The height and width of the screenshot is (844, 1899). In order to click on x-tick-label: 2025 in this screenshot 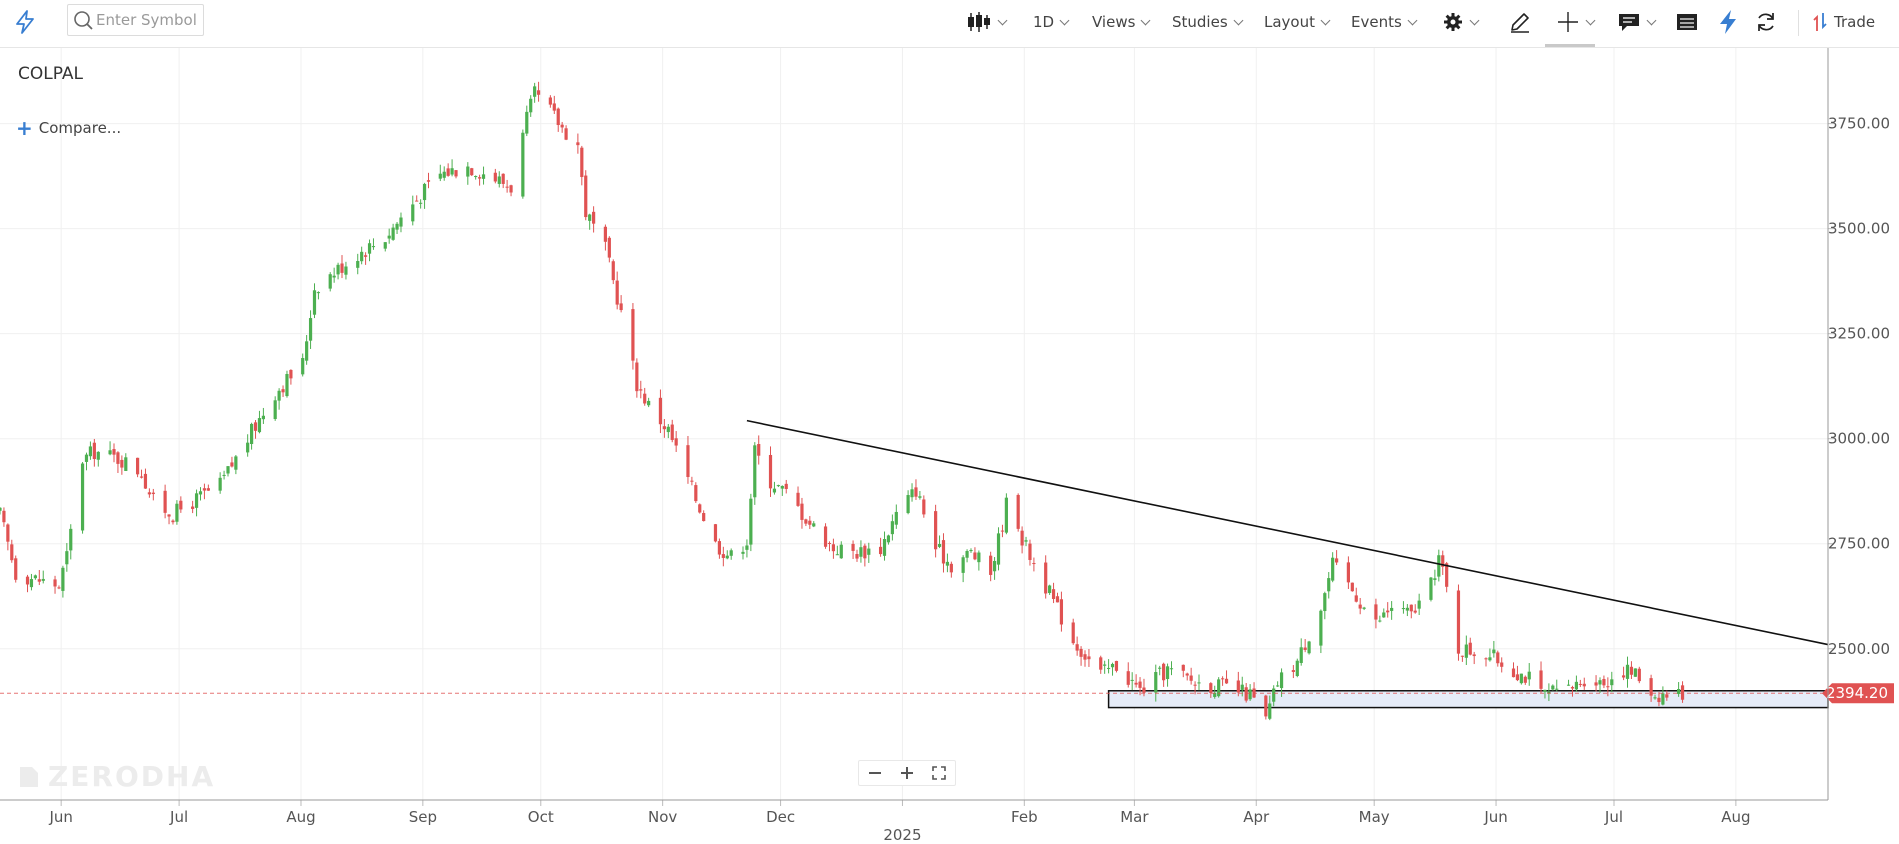, I will do `click(902, 835)`.